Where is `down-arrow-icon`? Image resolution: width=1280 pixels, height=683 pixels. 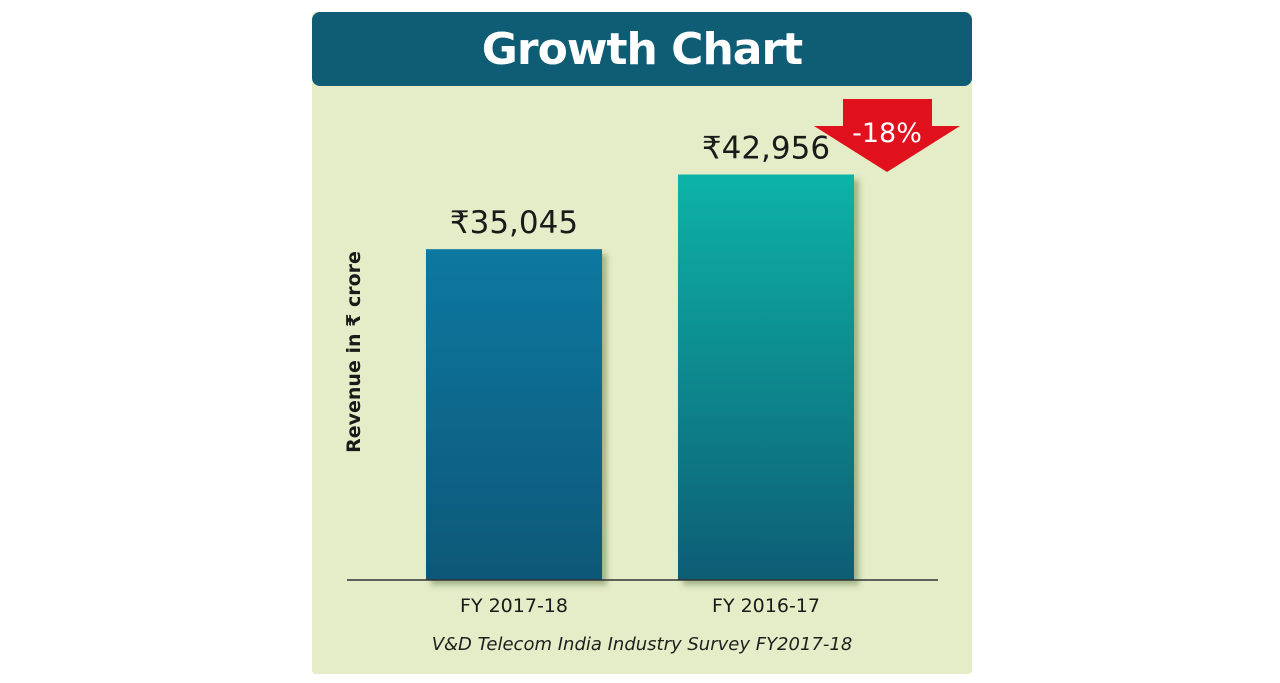 down-arrow-icon is located at coordinates (887, 135).